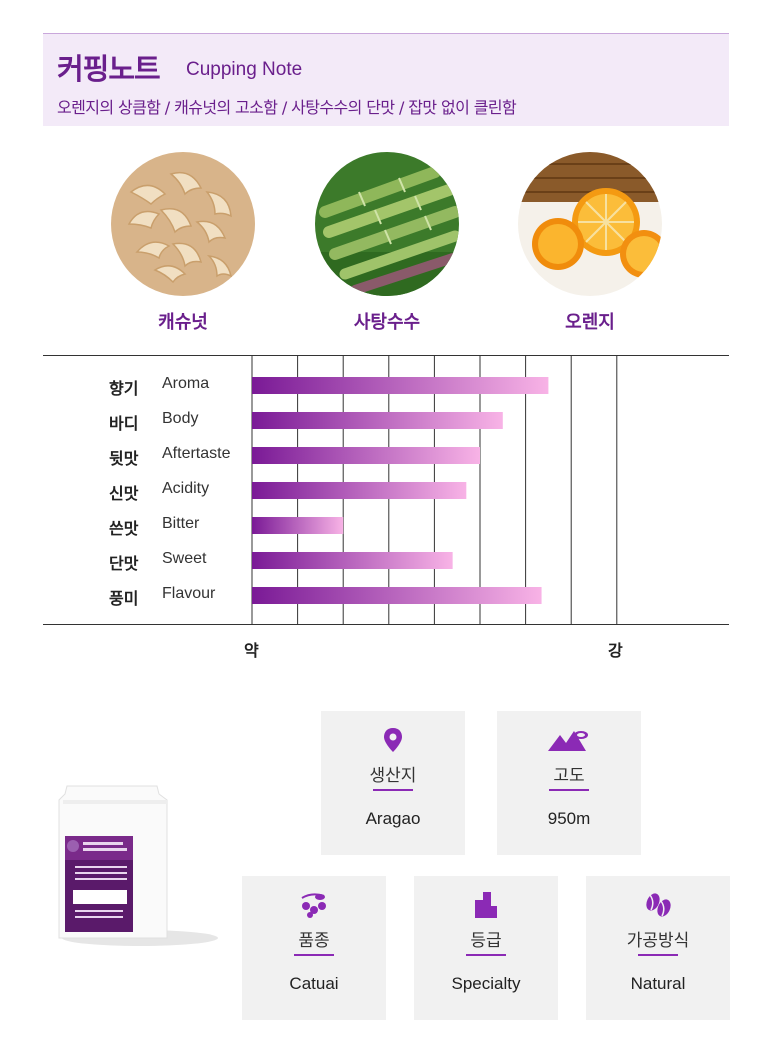  What do you see at coordinates (183, 224) in the screenshot?
I see `cashew-image` at bounding box center [183, 224].